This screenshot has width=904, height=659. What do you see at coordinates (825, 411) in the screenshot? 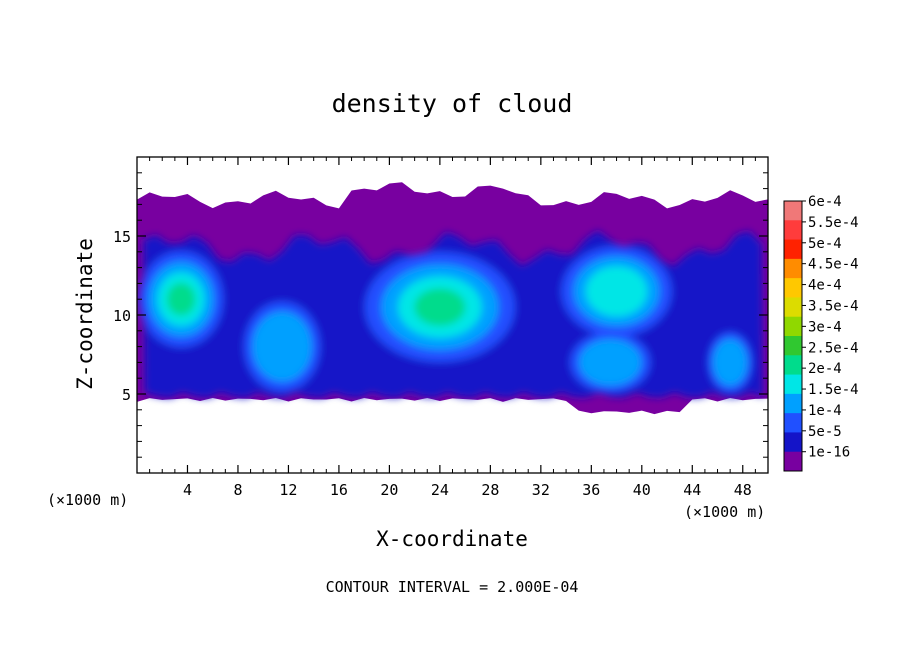
I see `colorbar-label: 1e-4` at bounding box center [825, 411].